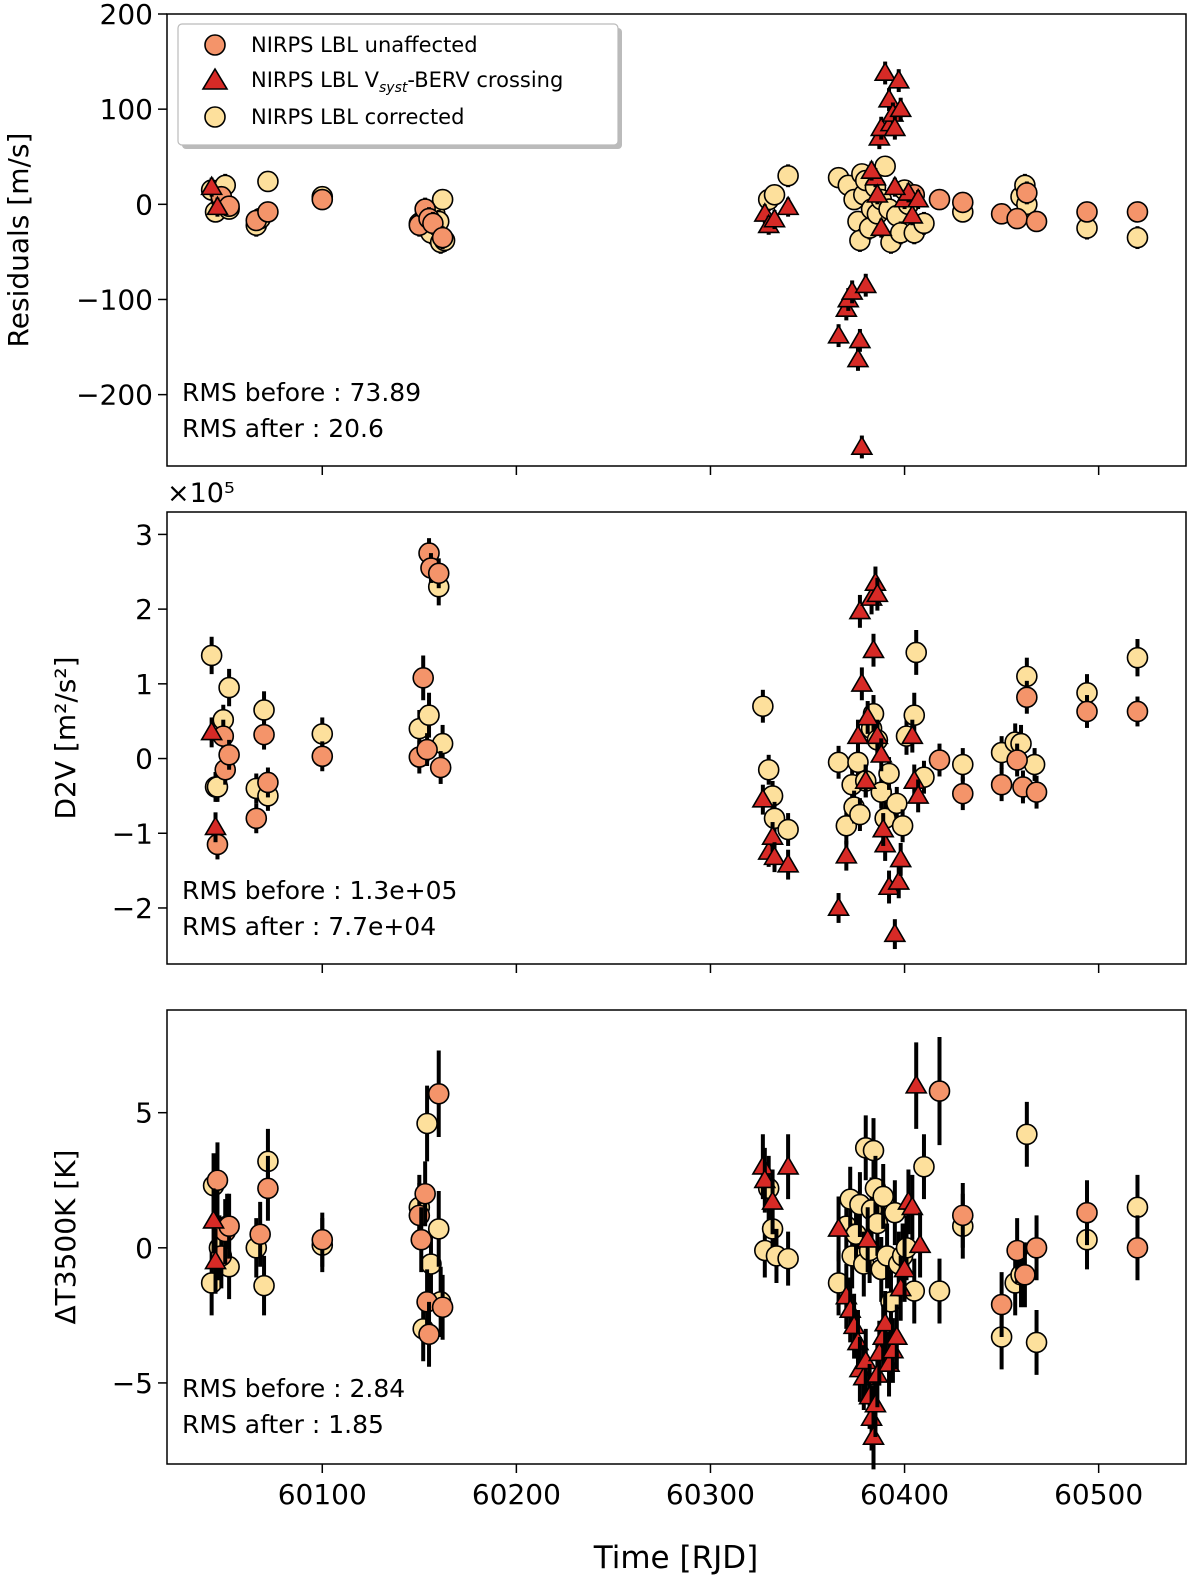  I want to click on dt-ytick-label: −5, so click(132, 1383).